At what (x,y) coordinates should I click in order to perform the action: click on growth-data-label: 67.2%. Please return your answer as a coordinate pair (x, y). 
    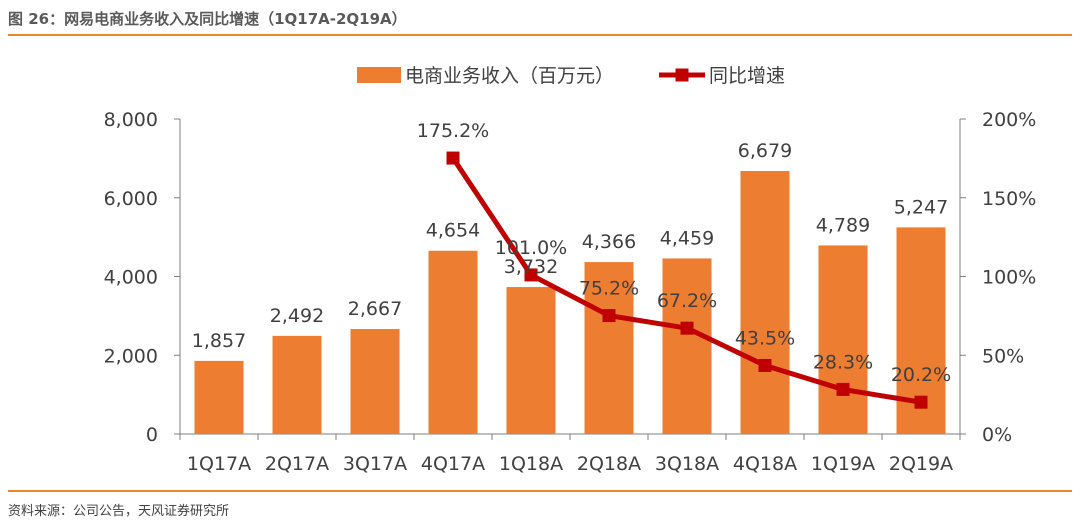
    Looking at the image, I should click on (687, 301).